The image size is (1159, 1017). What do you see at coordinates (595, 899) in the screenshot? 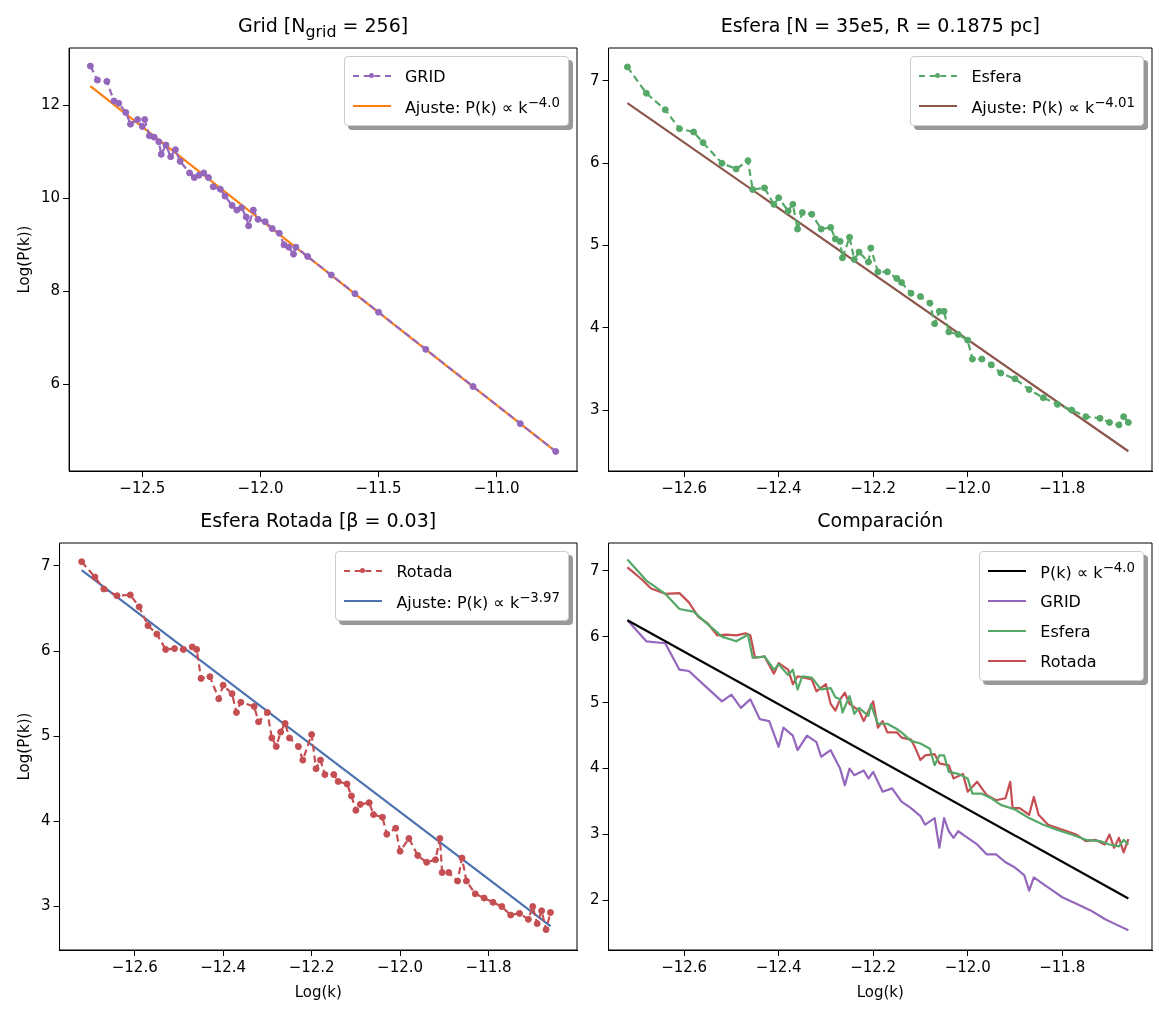
I see `y-tick-label: 2` at bounding box center [595, 899].